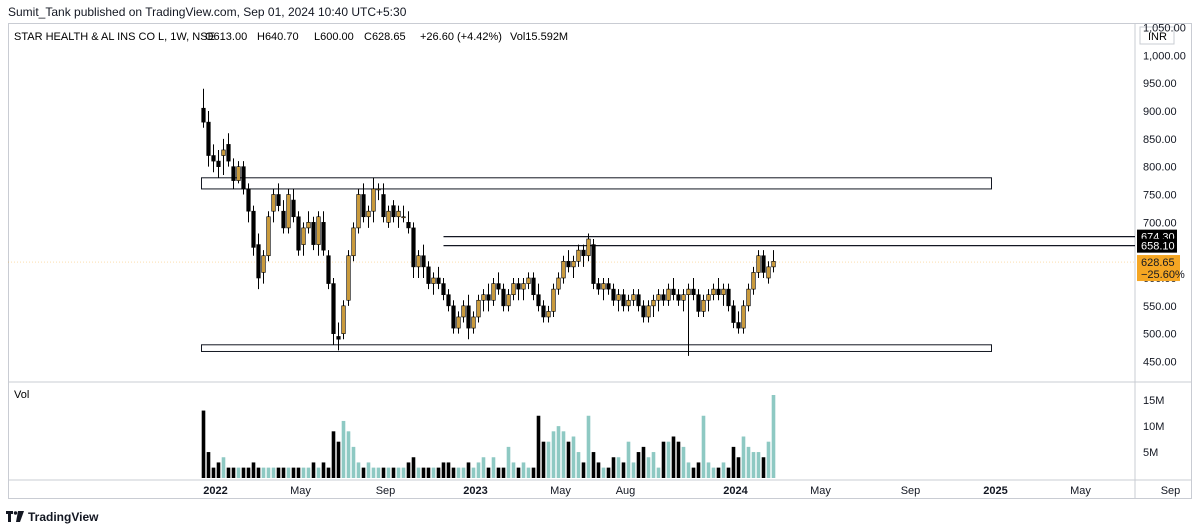 This screenshot has width=1200, height=530. I want to click on currency-box, so click(1157, 35).